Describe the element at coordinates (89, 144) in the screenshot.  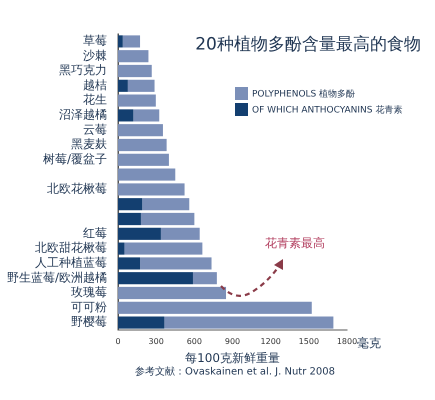
I see `y-tick-label: 黑麦麸` at that location.